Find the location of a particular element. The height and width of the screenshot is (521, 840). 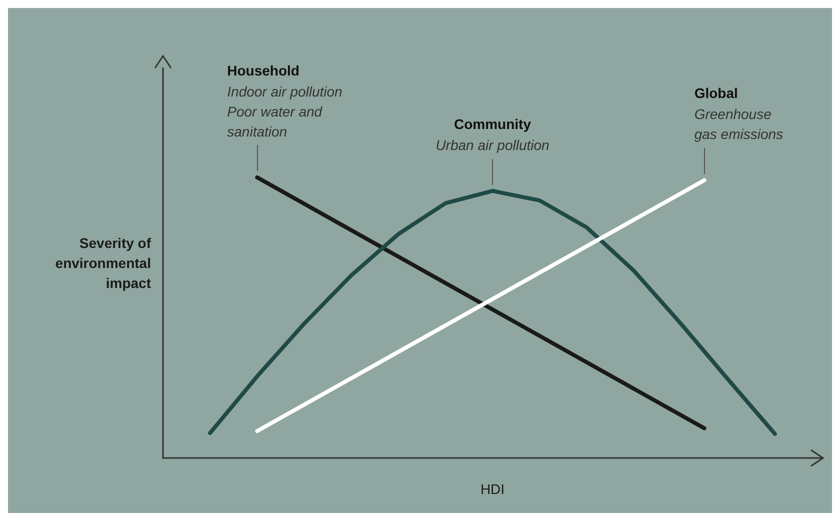

text: Global Greenhouse gas emissions is located at coordinates (739, 113).